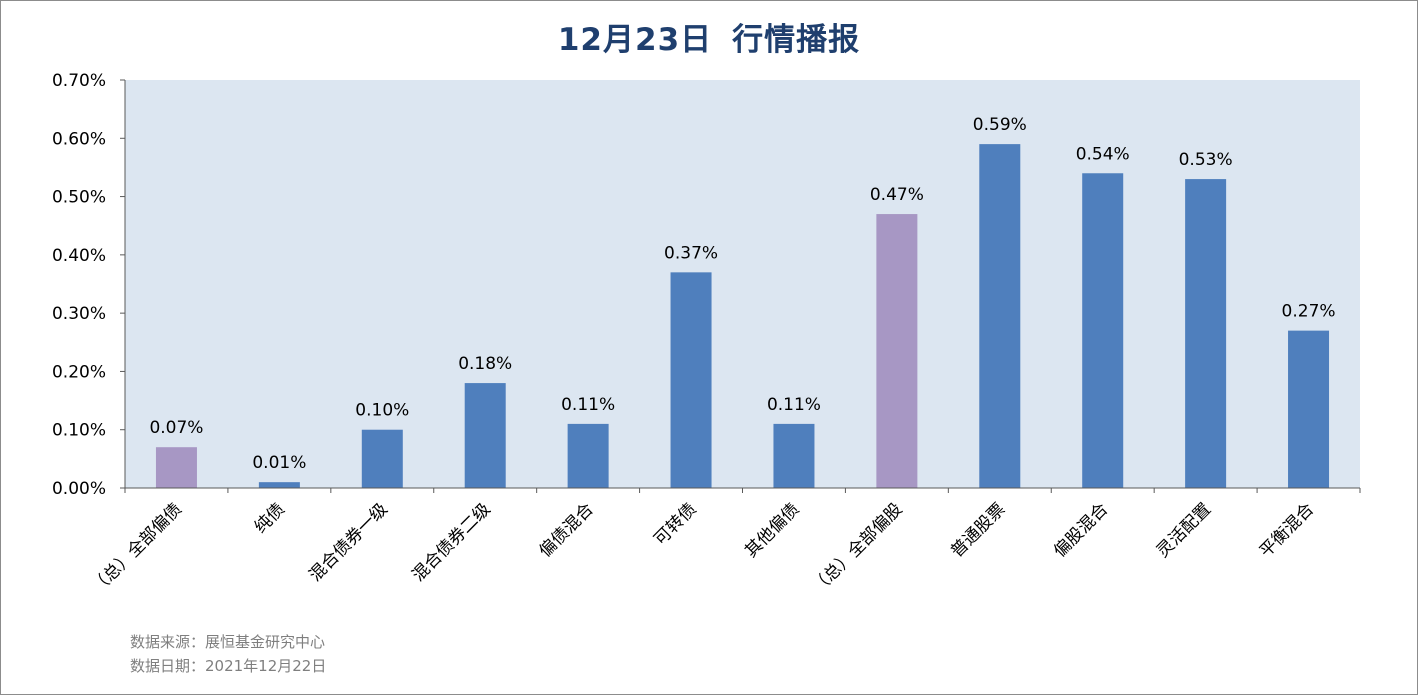 The height and width of the screenshot is (695, 1418). What do you see at coordinates (1103, 154) in the screenshot?
I see `data-label: 0.54%` at bounding box center [1103, 154].